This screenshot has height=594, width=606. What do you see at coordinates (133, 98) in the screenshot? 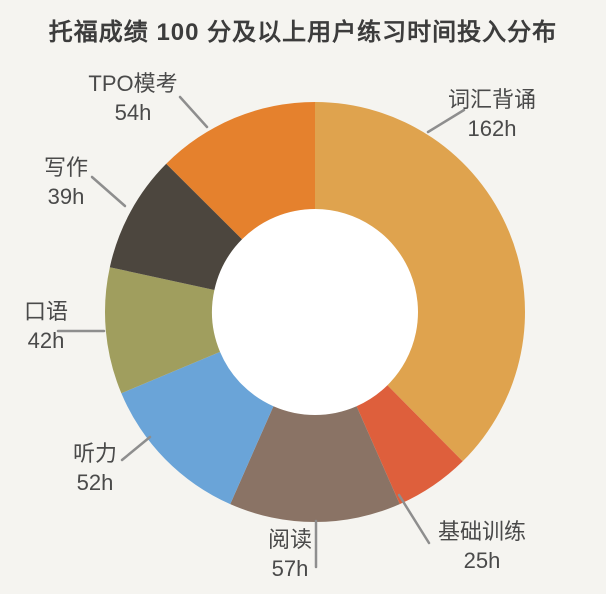
I see `slice-callout-tpo-mock: TPO模考 54h` at bounding box center [133, 98].